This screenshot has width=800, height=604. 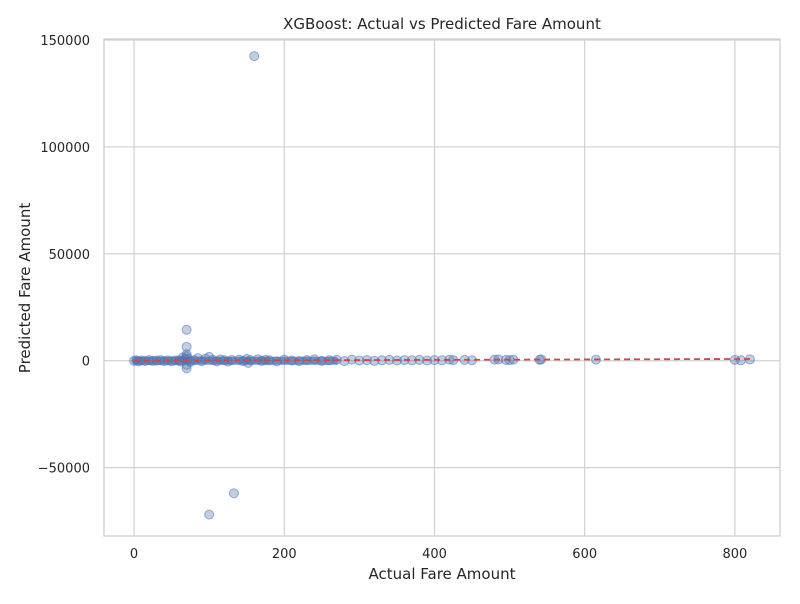 What do you see at coordinates (65, 148) in the screenshot?
I see `y-tick-label: 100000` at bounding box center [65, 148].